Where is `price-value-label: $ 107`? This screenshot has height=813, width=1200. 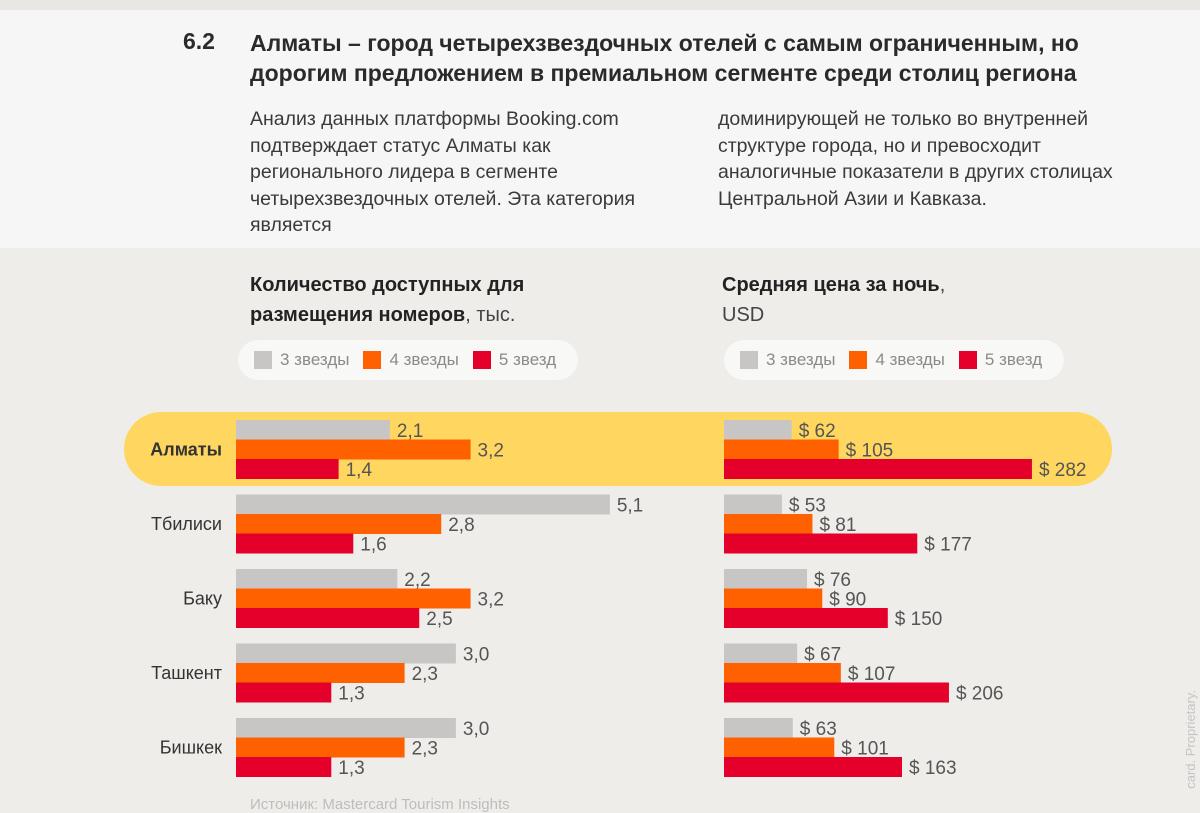 price-value-label: $ 107 is located at coordinates (872, 674).